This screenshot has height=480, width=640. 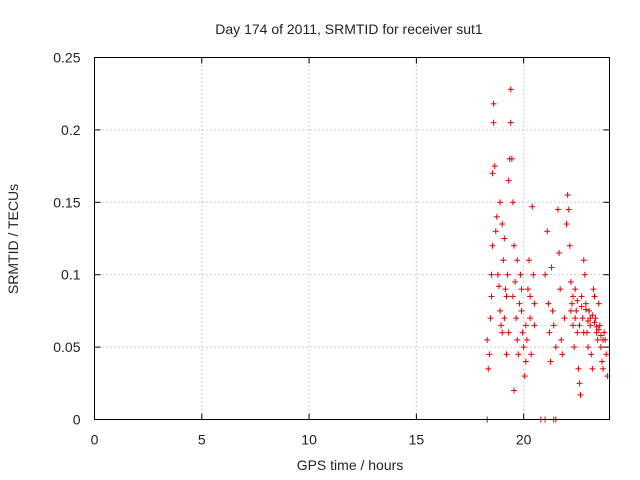 What do you see at coordinates (66, 58) in the screenshot?
I see `y-tick-label: 0.25` at bounding box center [66, 58].